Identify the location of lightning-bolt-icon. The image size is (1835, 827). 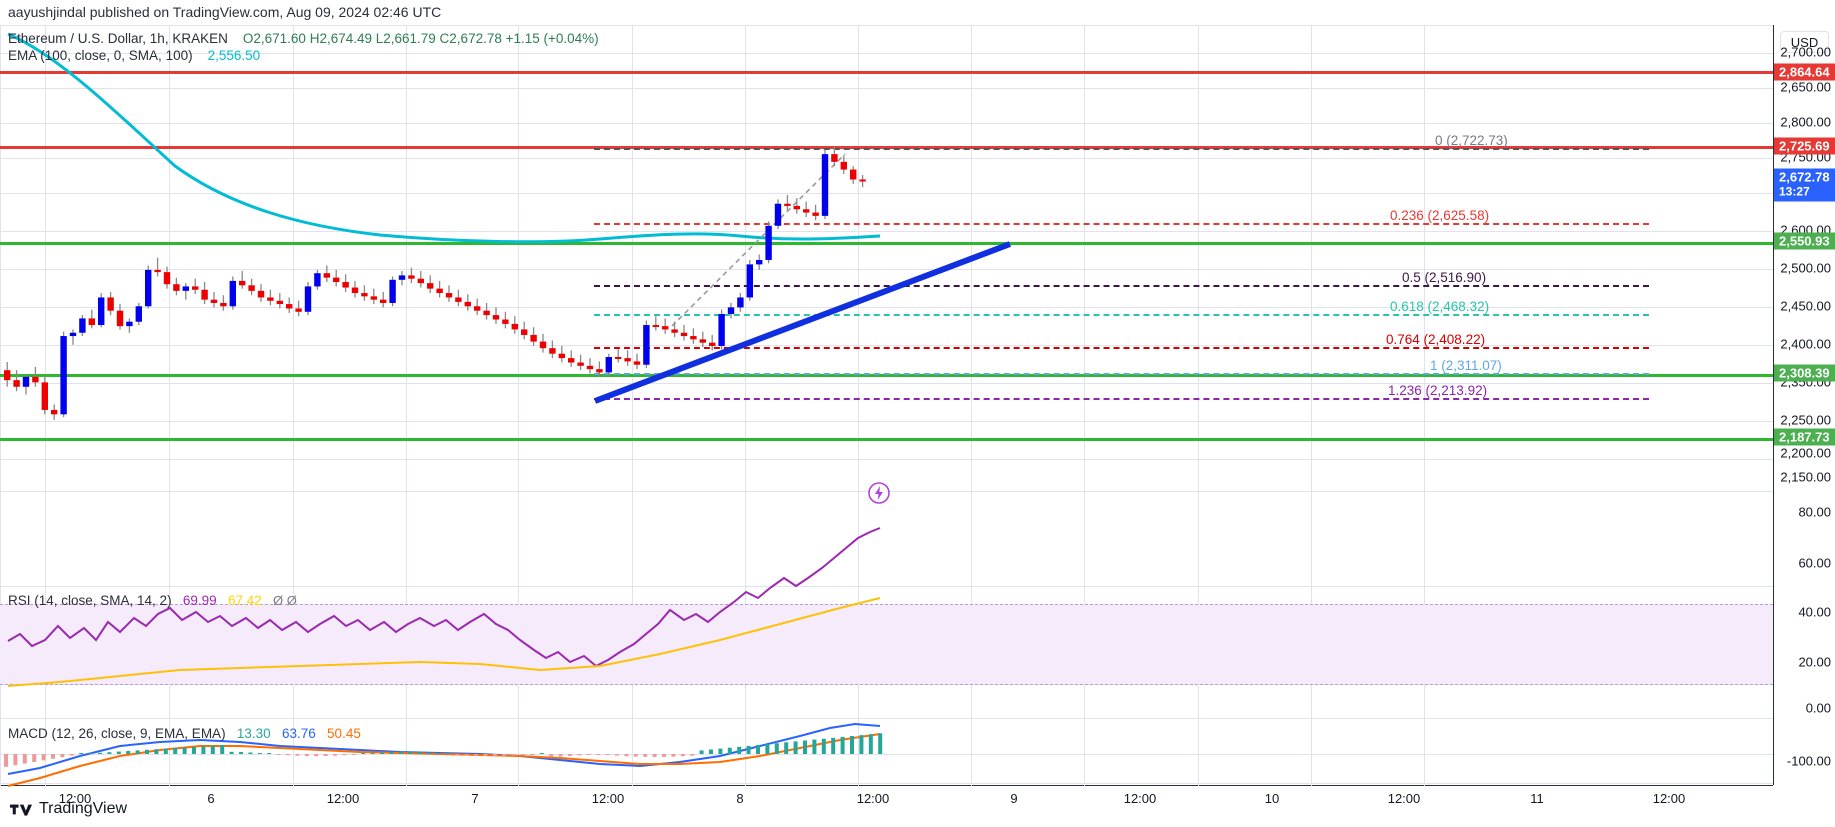
(879, 495).